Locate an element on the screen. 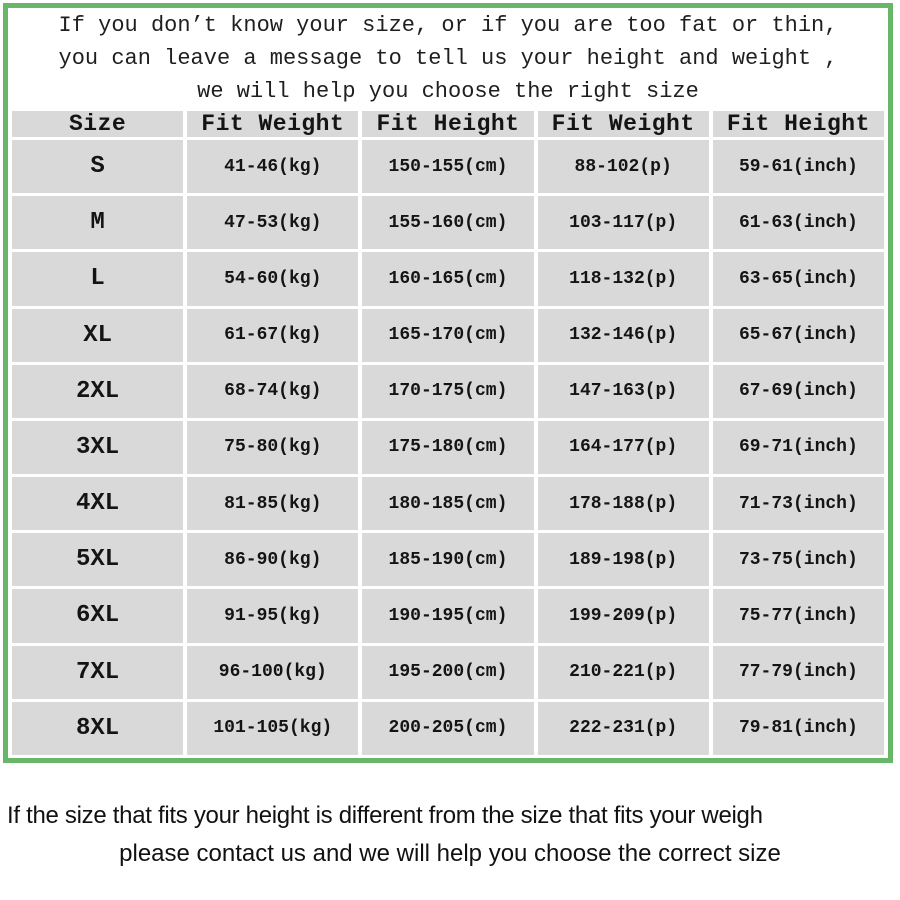  size-label-cell: 7XL is located at coordinates (98, 672).